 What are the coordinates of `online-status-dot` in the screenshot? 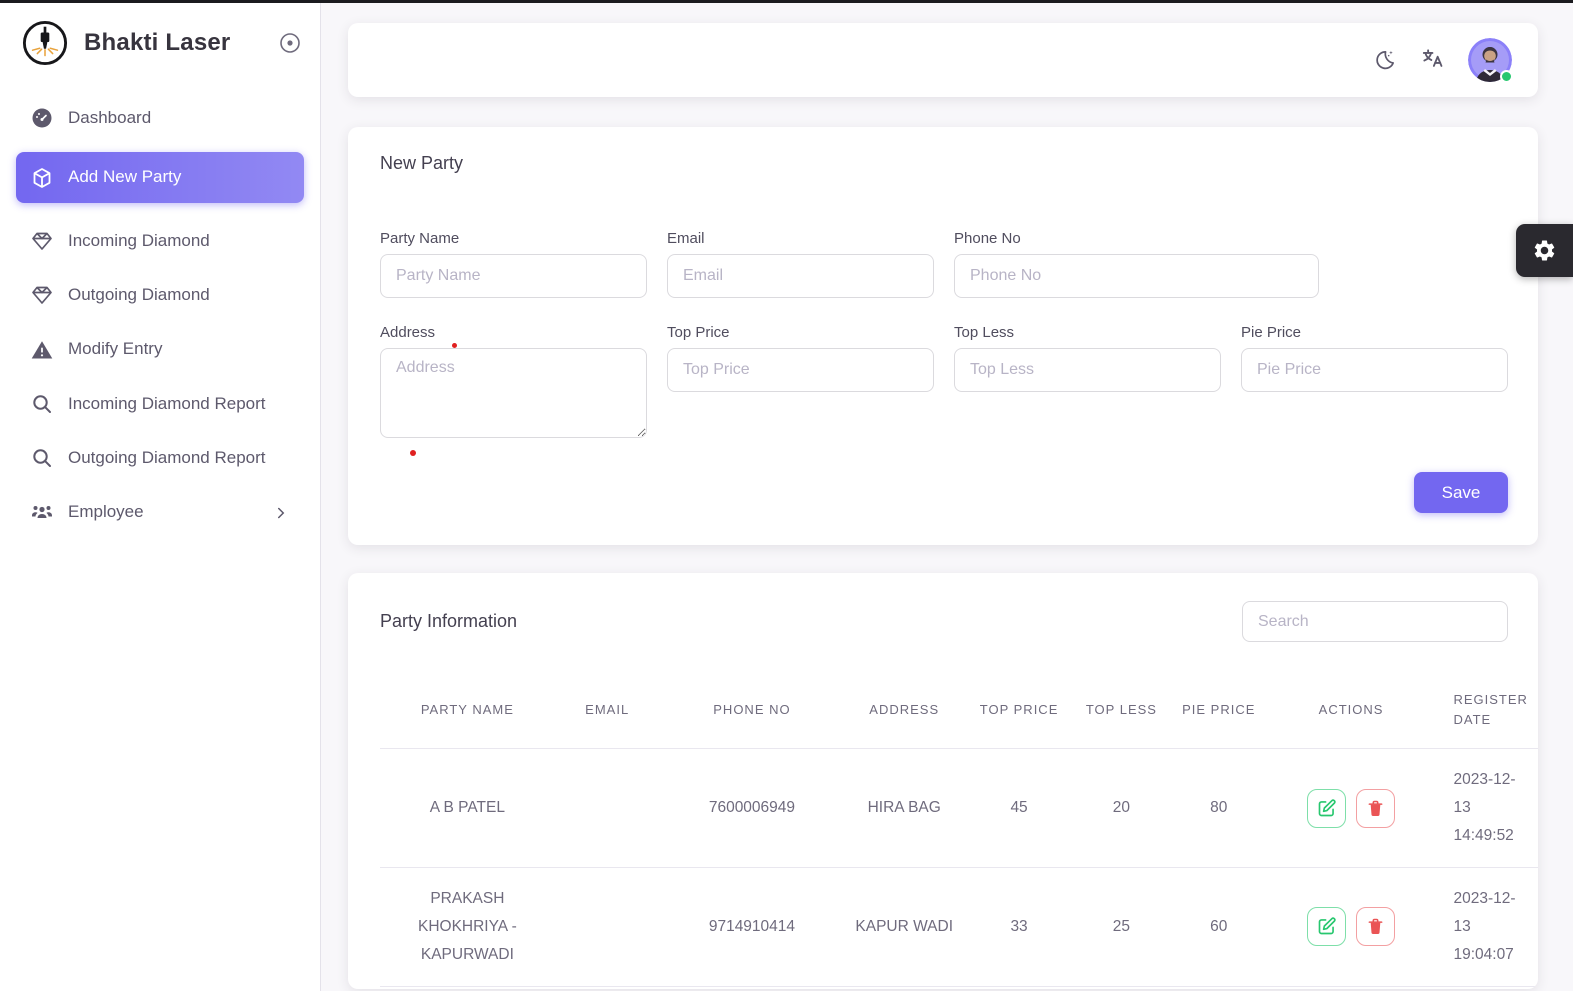 It's located at (1506, 76).